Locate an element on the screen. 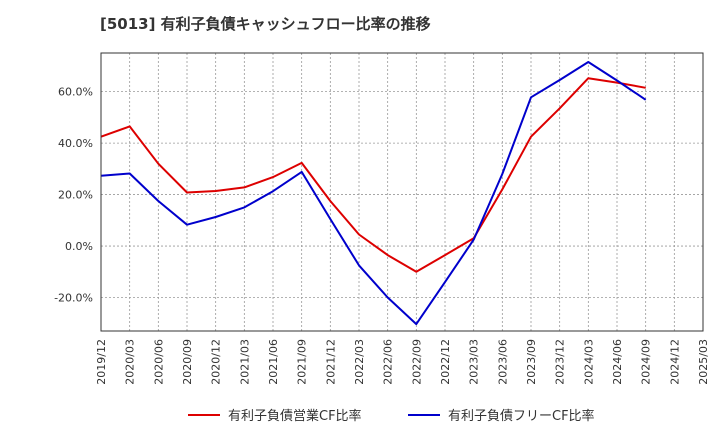 This screenshot has height=444, width=720. x-tick-label: 2020/12 is located at coordinates (216, 362).